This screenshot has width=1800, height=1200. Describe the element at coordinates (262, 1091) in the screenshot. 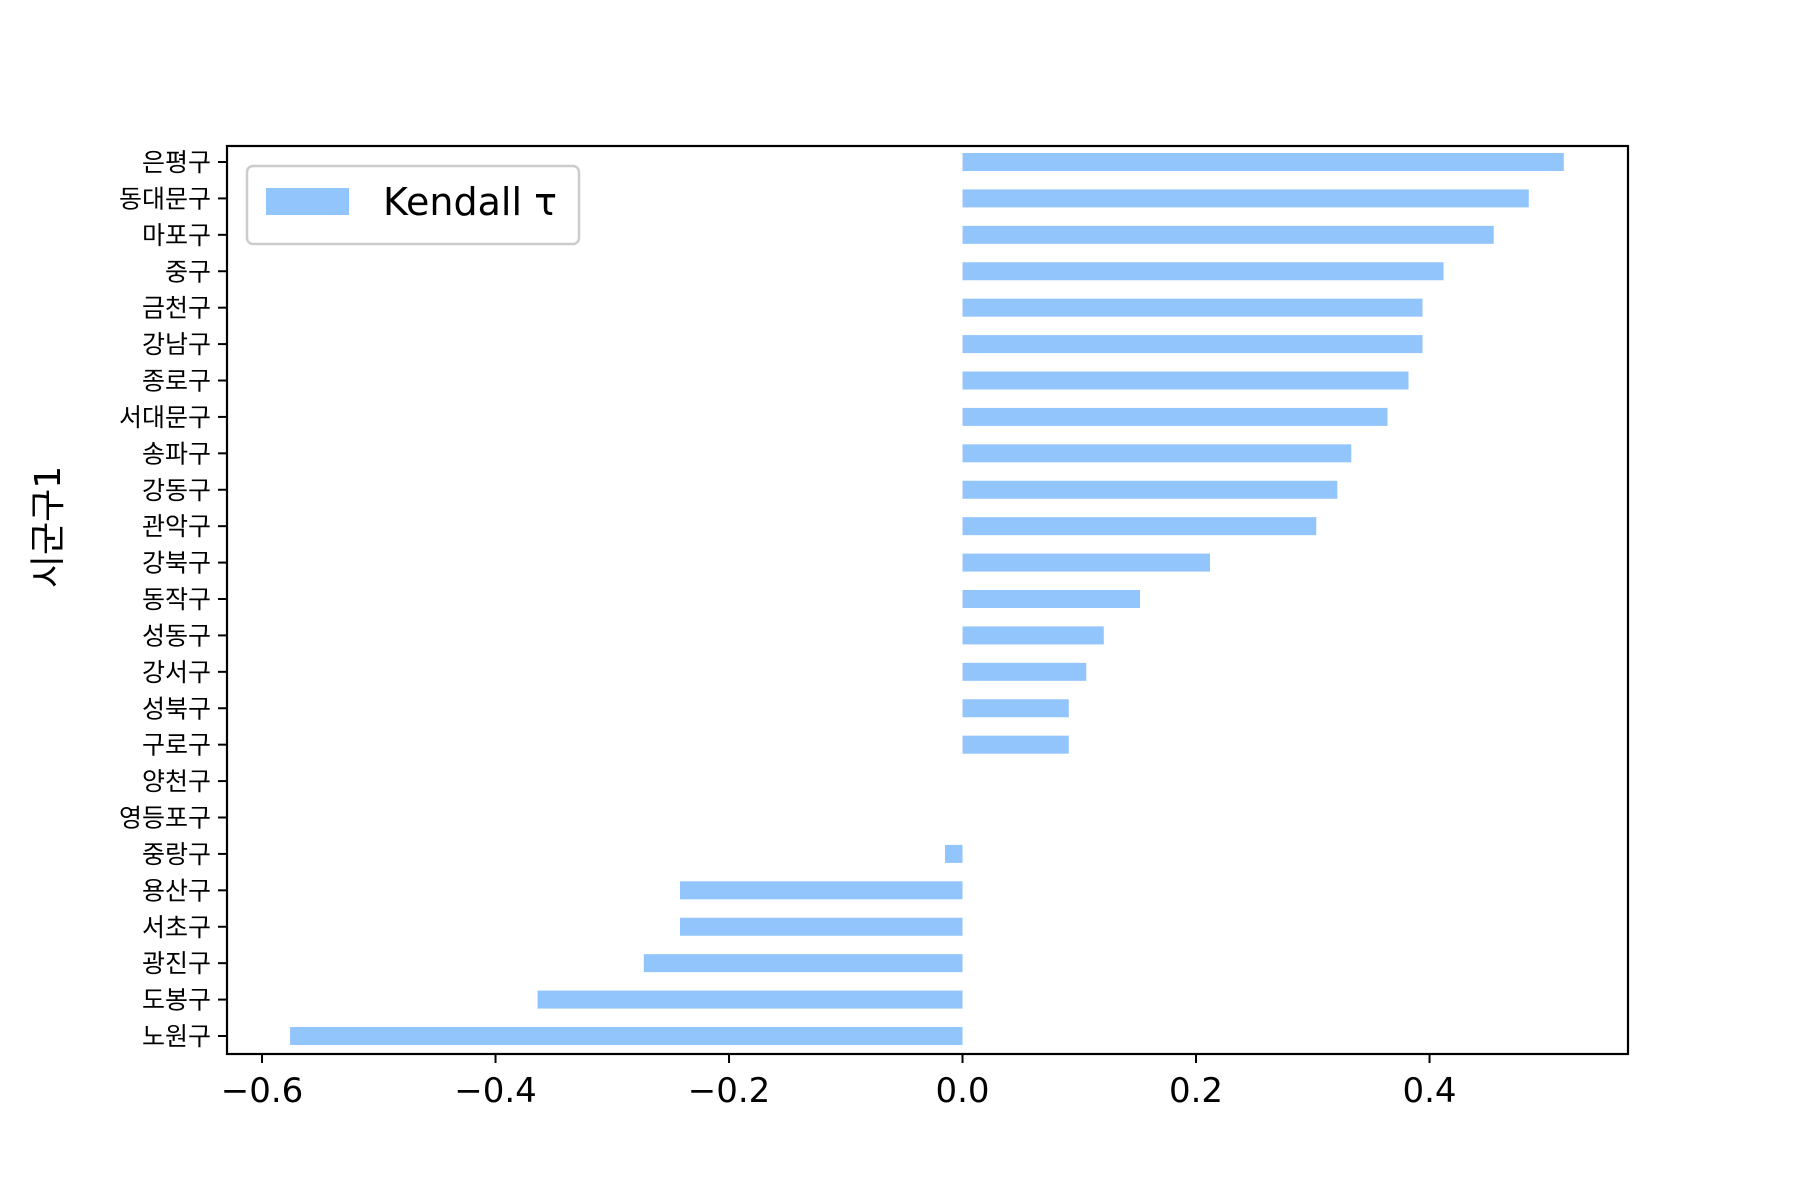

I see `x-tick-label: −0.6` at that location.